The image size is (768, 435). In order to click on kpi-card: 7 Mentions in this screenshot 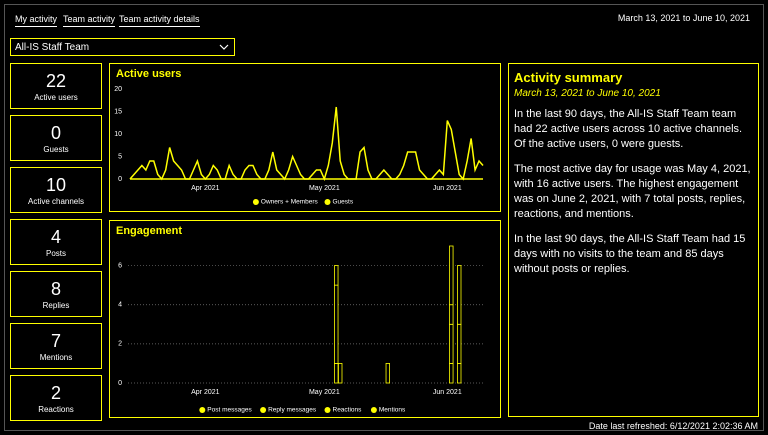, I will do `click(56, 346)`.